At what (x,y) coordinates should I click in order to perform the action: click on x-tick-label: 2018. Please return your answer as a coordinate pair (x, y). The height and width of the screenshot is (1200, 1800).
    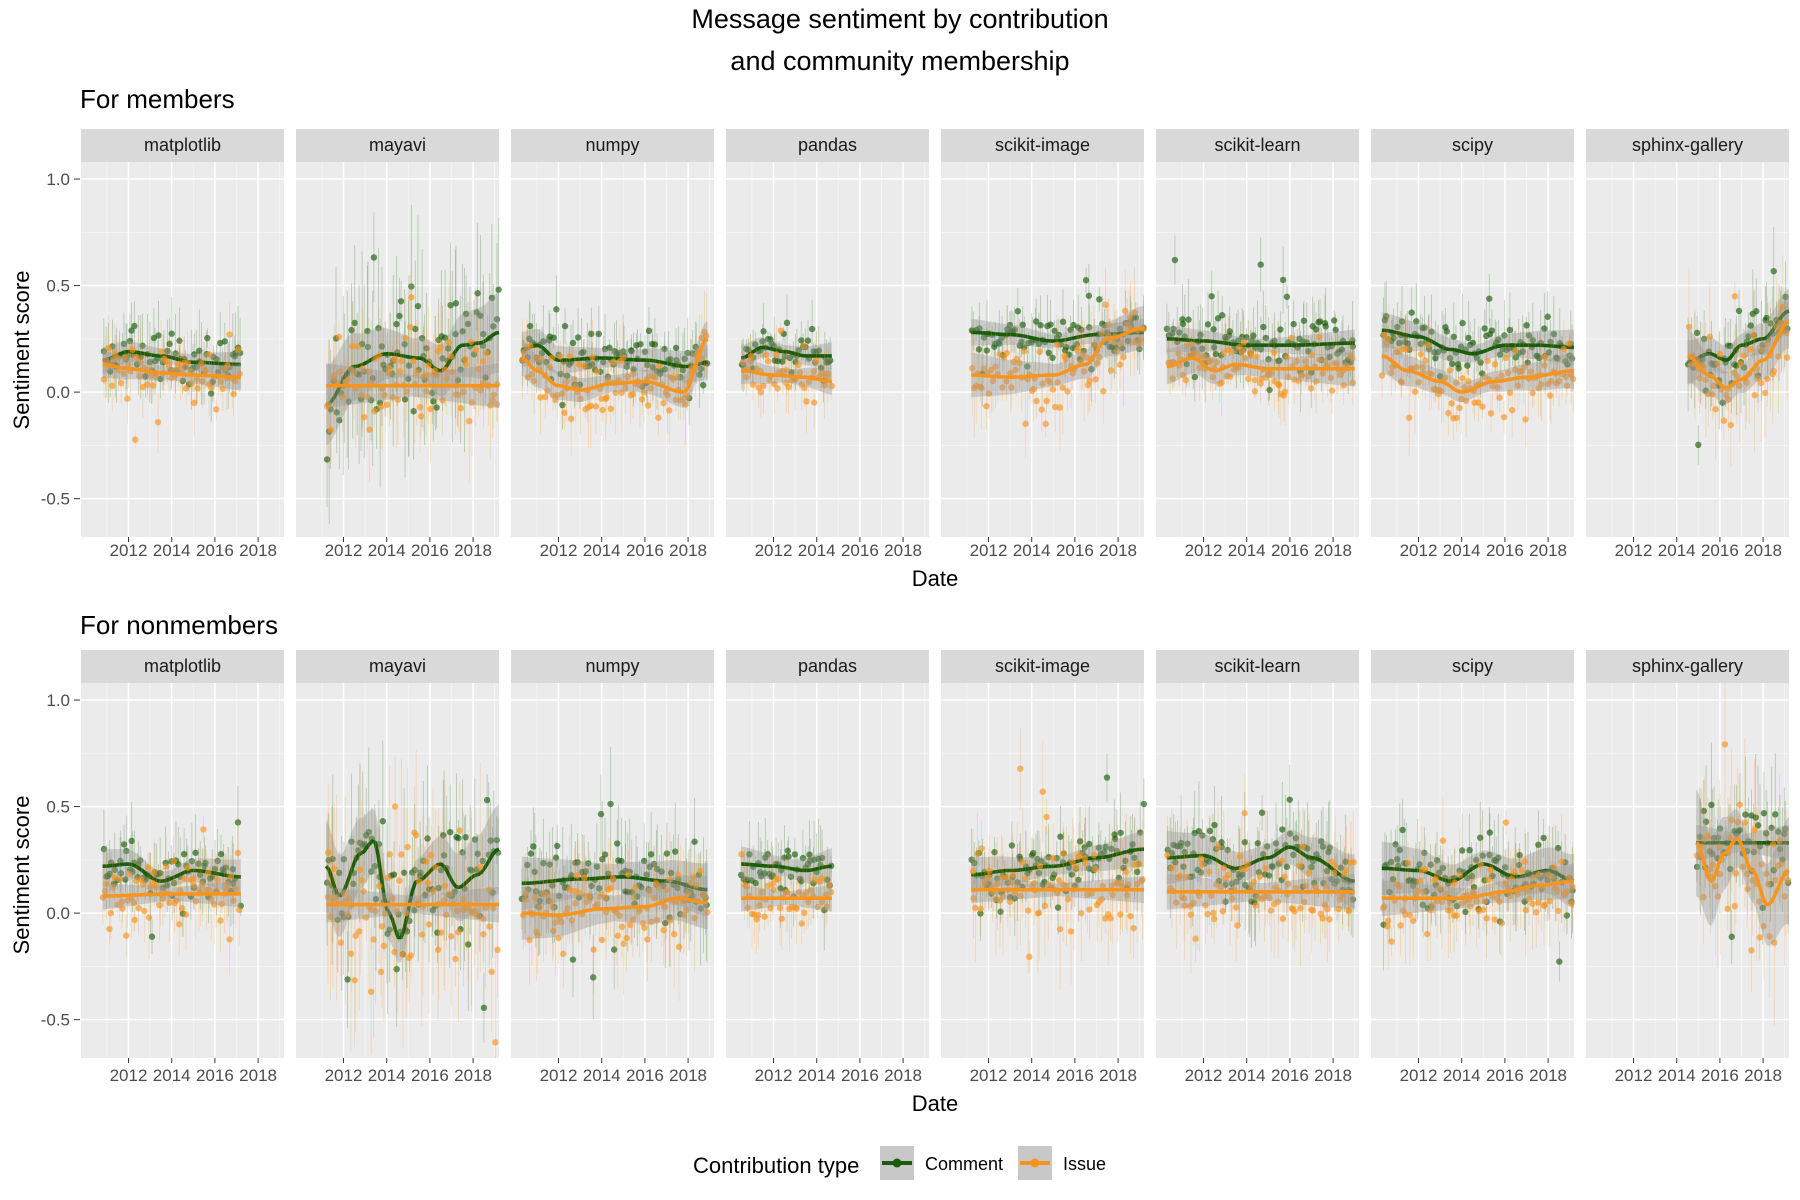
    Looking at the image, I should click on (1548, 550).